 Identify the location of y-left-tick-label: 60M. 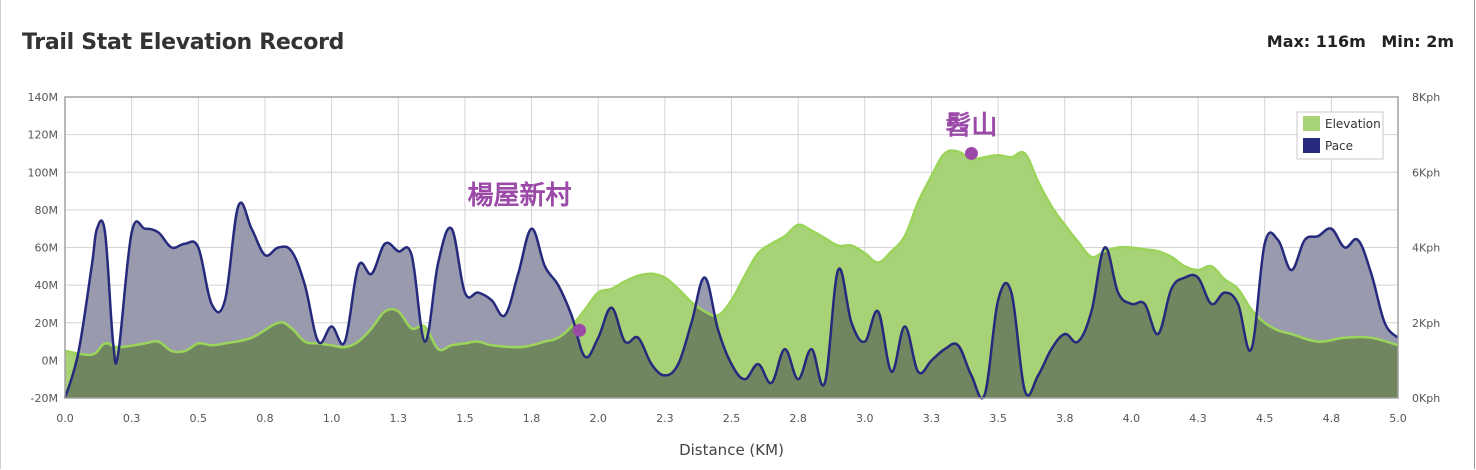
(47, 248).